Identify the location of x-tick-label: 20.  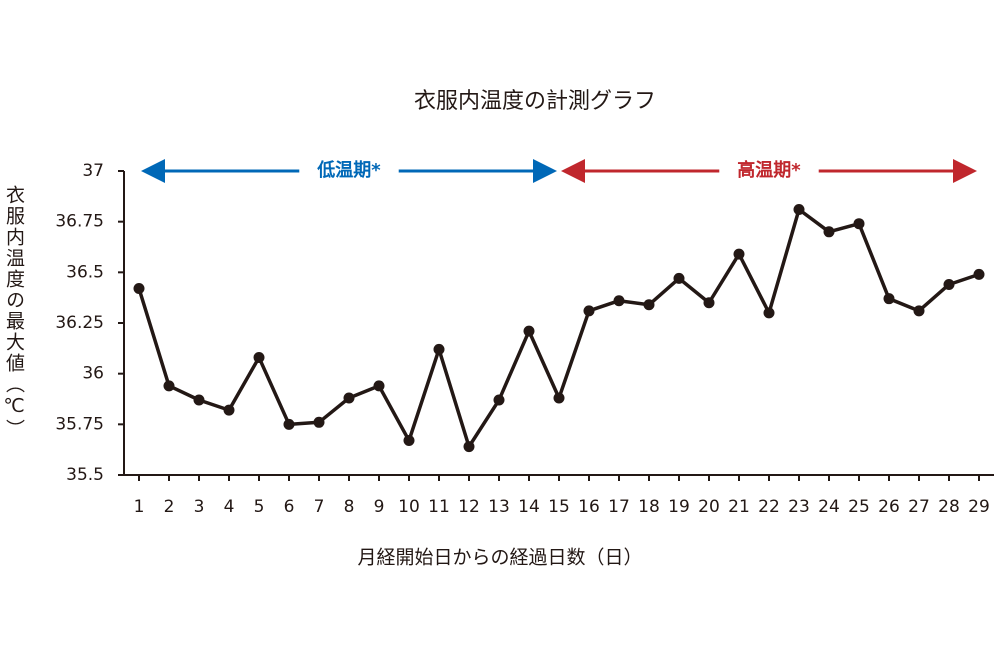
(709, 507).